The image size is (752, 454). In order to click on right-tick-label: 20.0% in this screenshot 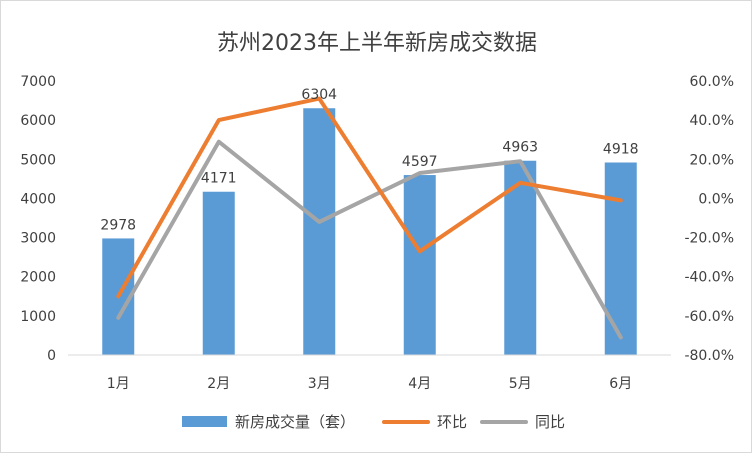, I will do `click(712, 160)`.